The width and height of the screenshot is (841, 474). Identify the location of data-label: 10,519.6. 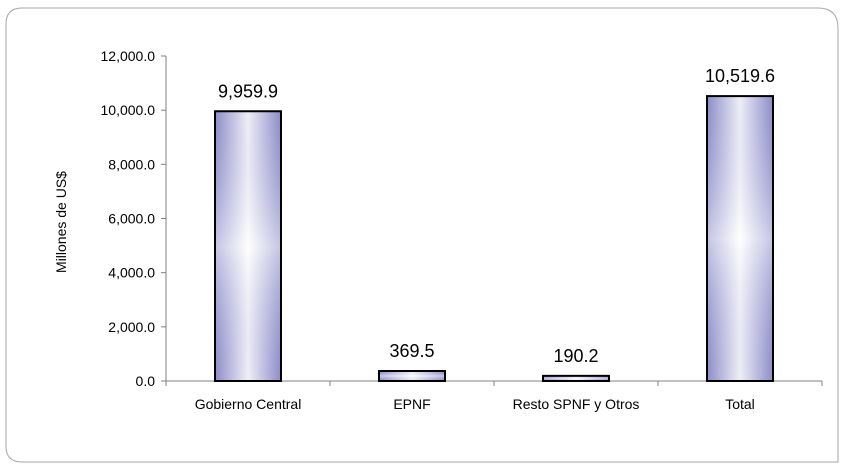
(740, 76).